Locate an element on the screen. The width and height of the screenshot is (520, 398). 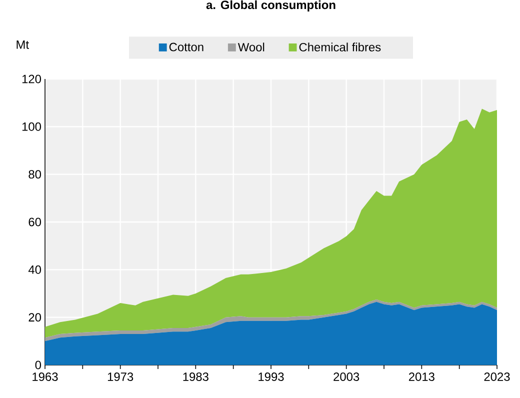
x-tick-label: 1963 is located at coordinates (45, 376).